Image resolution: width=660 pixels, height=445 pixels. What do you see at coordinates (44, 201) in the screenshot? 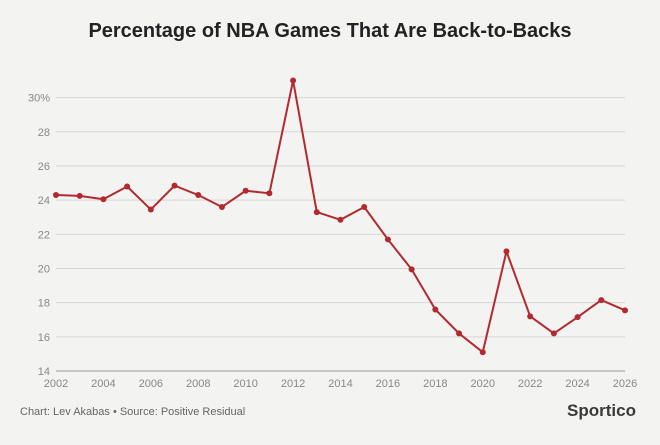
I see `y-tick-label: 24` at bounding box center [44, 201].